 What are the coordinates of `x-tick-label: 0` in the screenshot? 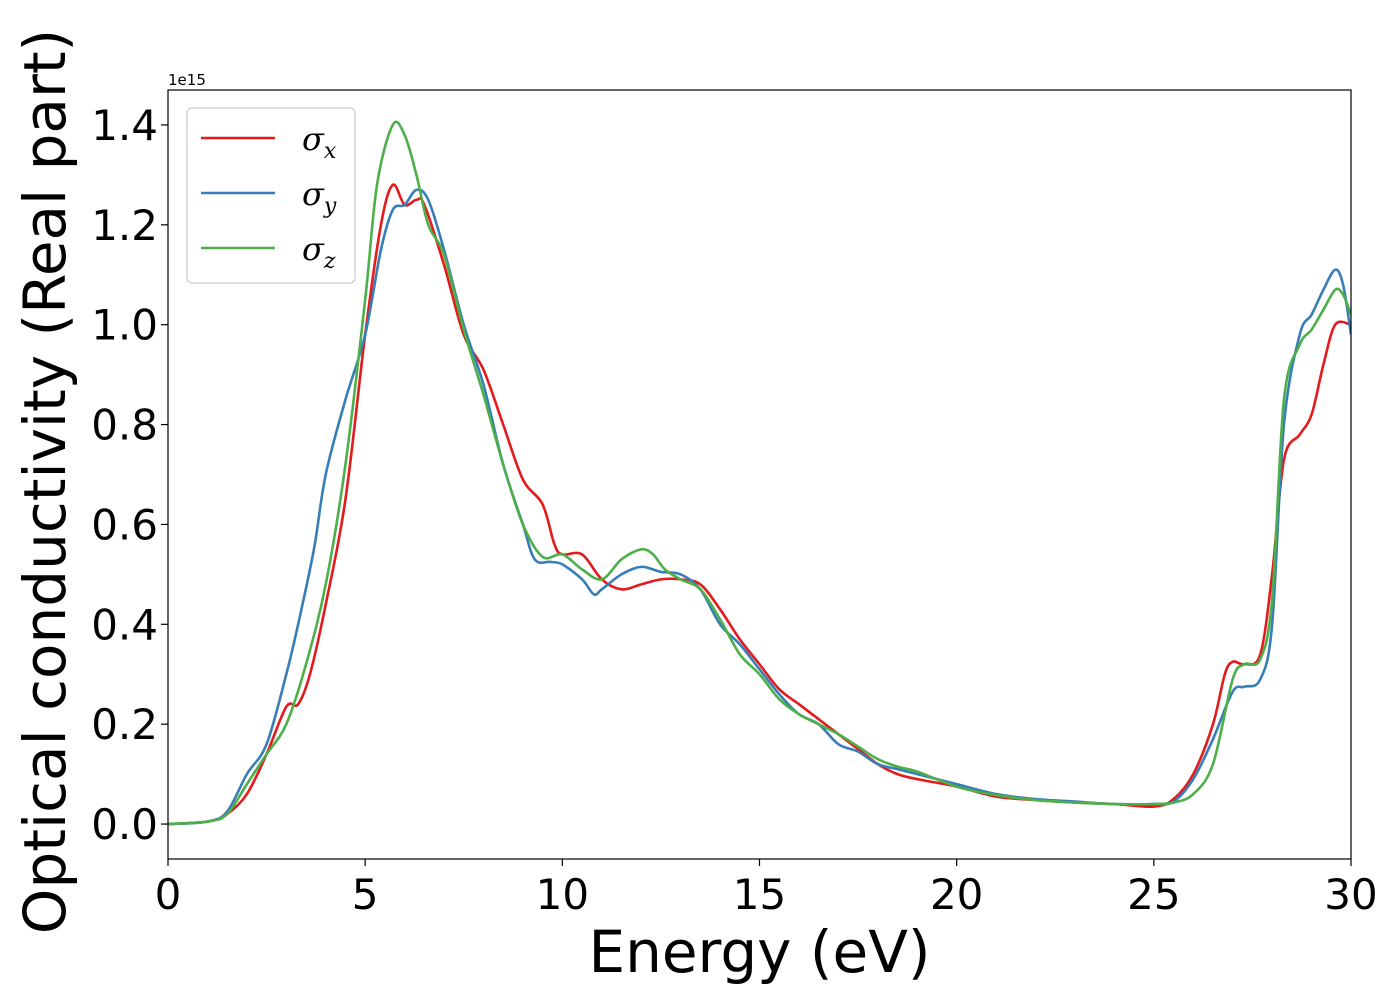 It's located at (168, 894).